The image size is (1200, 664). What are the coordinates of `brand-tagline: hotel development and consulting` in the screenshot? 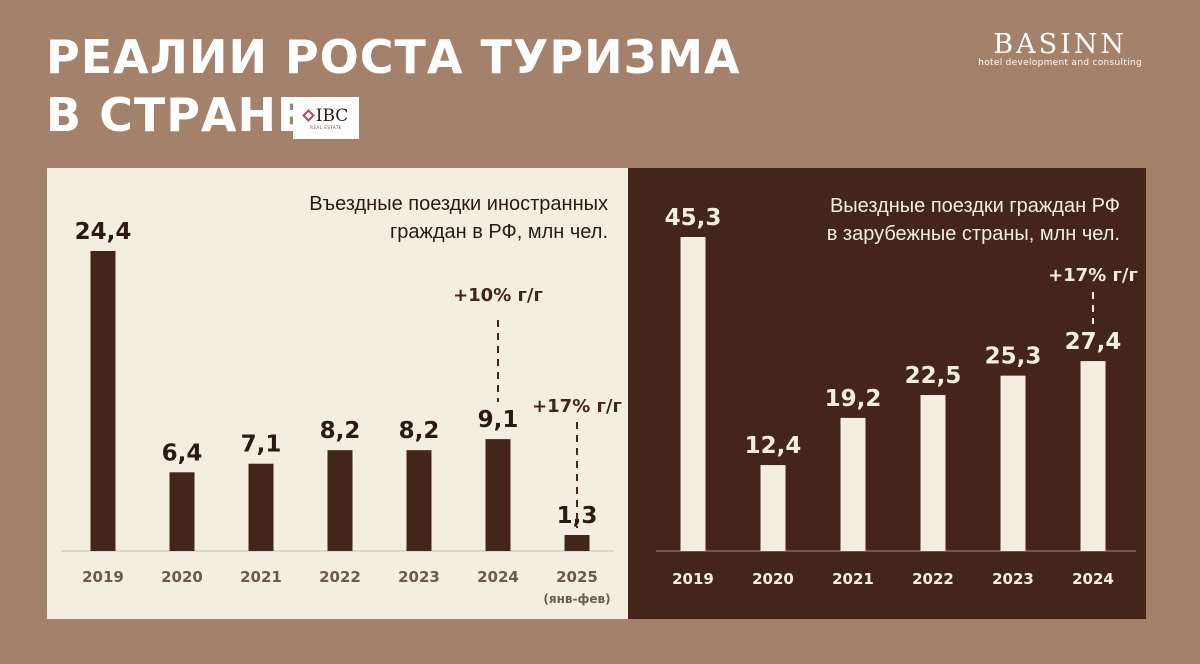 It's located at (1060, 63).